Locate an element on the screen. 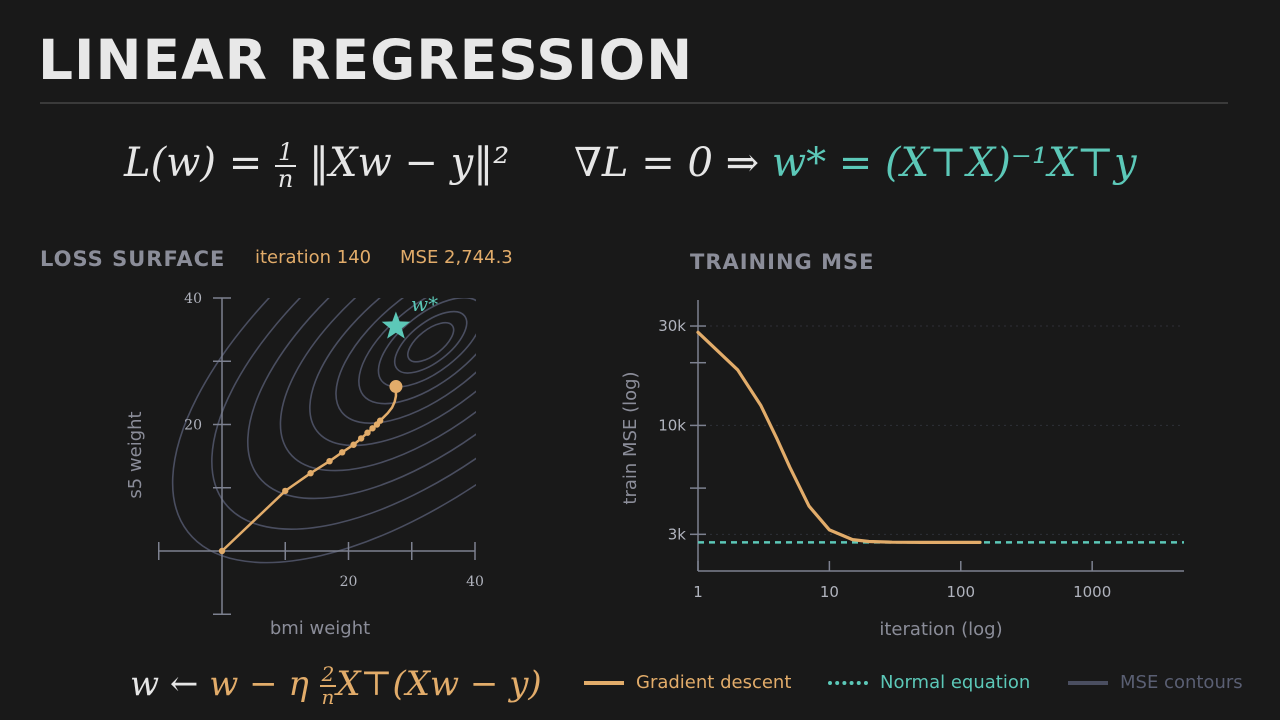 This screenshot has height=720, width=1280. gradient-descent-mse-line is located at coordinates (839, 437).